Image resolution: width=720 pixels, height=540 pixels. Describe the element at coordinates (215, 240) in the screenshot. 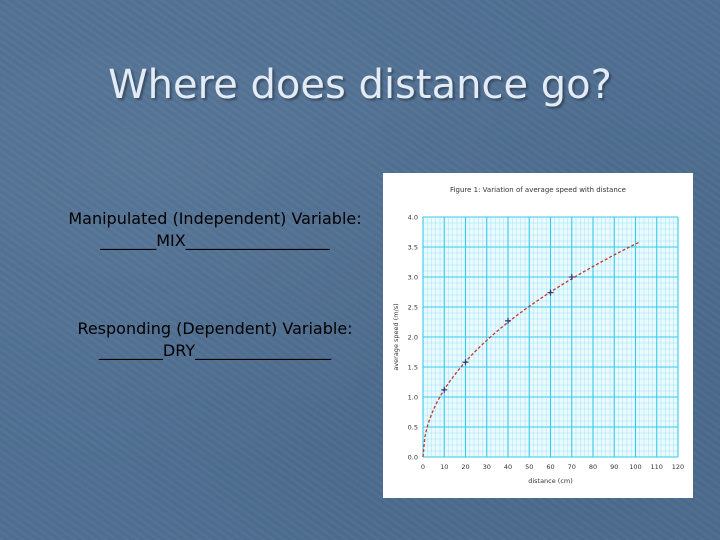

I see `manipulated-variable-answer: _______MIX__________________` at that location.